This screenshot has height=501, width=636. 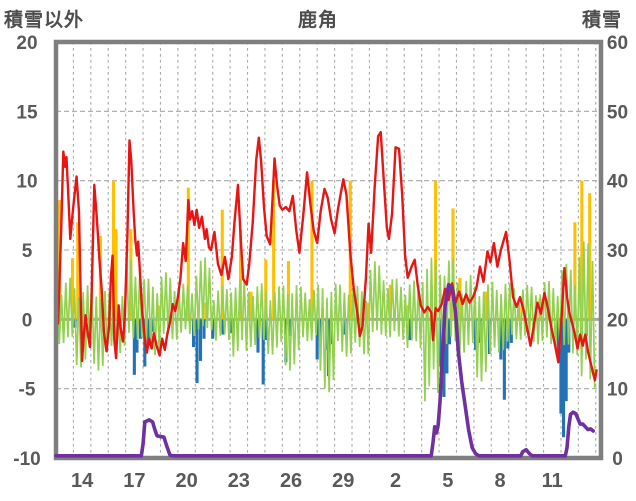 What do you see at coordinates (447, 481) in the screenshot?
I see `x-tick-label: 5` at bounding box center [447, 481].